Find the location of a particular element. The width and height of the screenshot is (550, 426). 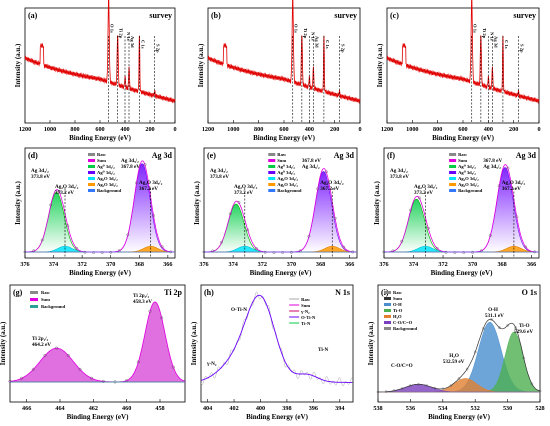

annotation: Ag₂O 3d₃/₂ is located at coordinates (67, 187).